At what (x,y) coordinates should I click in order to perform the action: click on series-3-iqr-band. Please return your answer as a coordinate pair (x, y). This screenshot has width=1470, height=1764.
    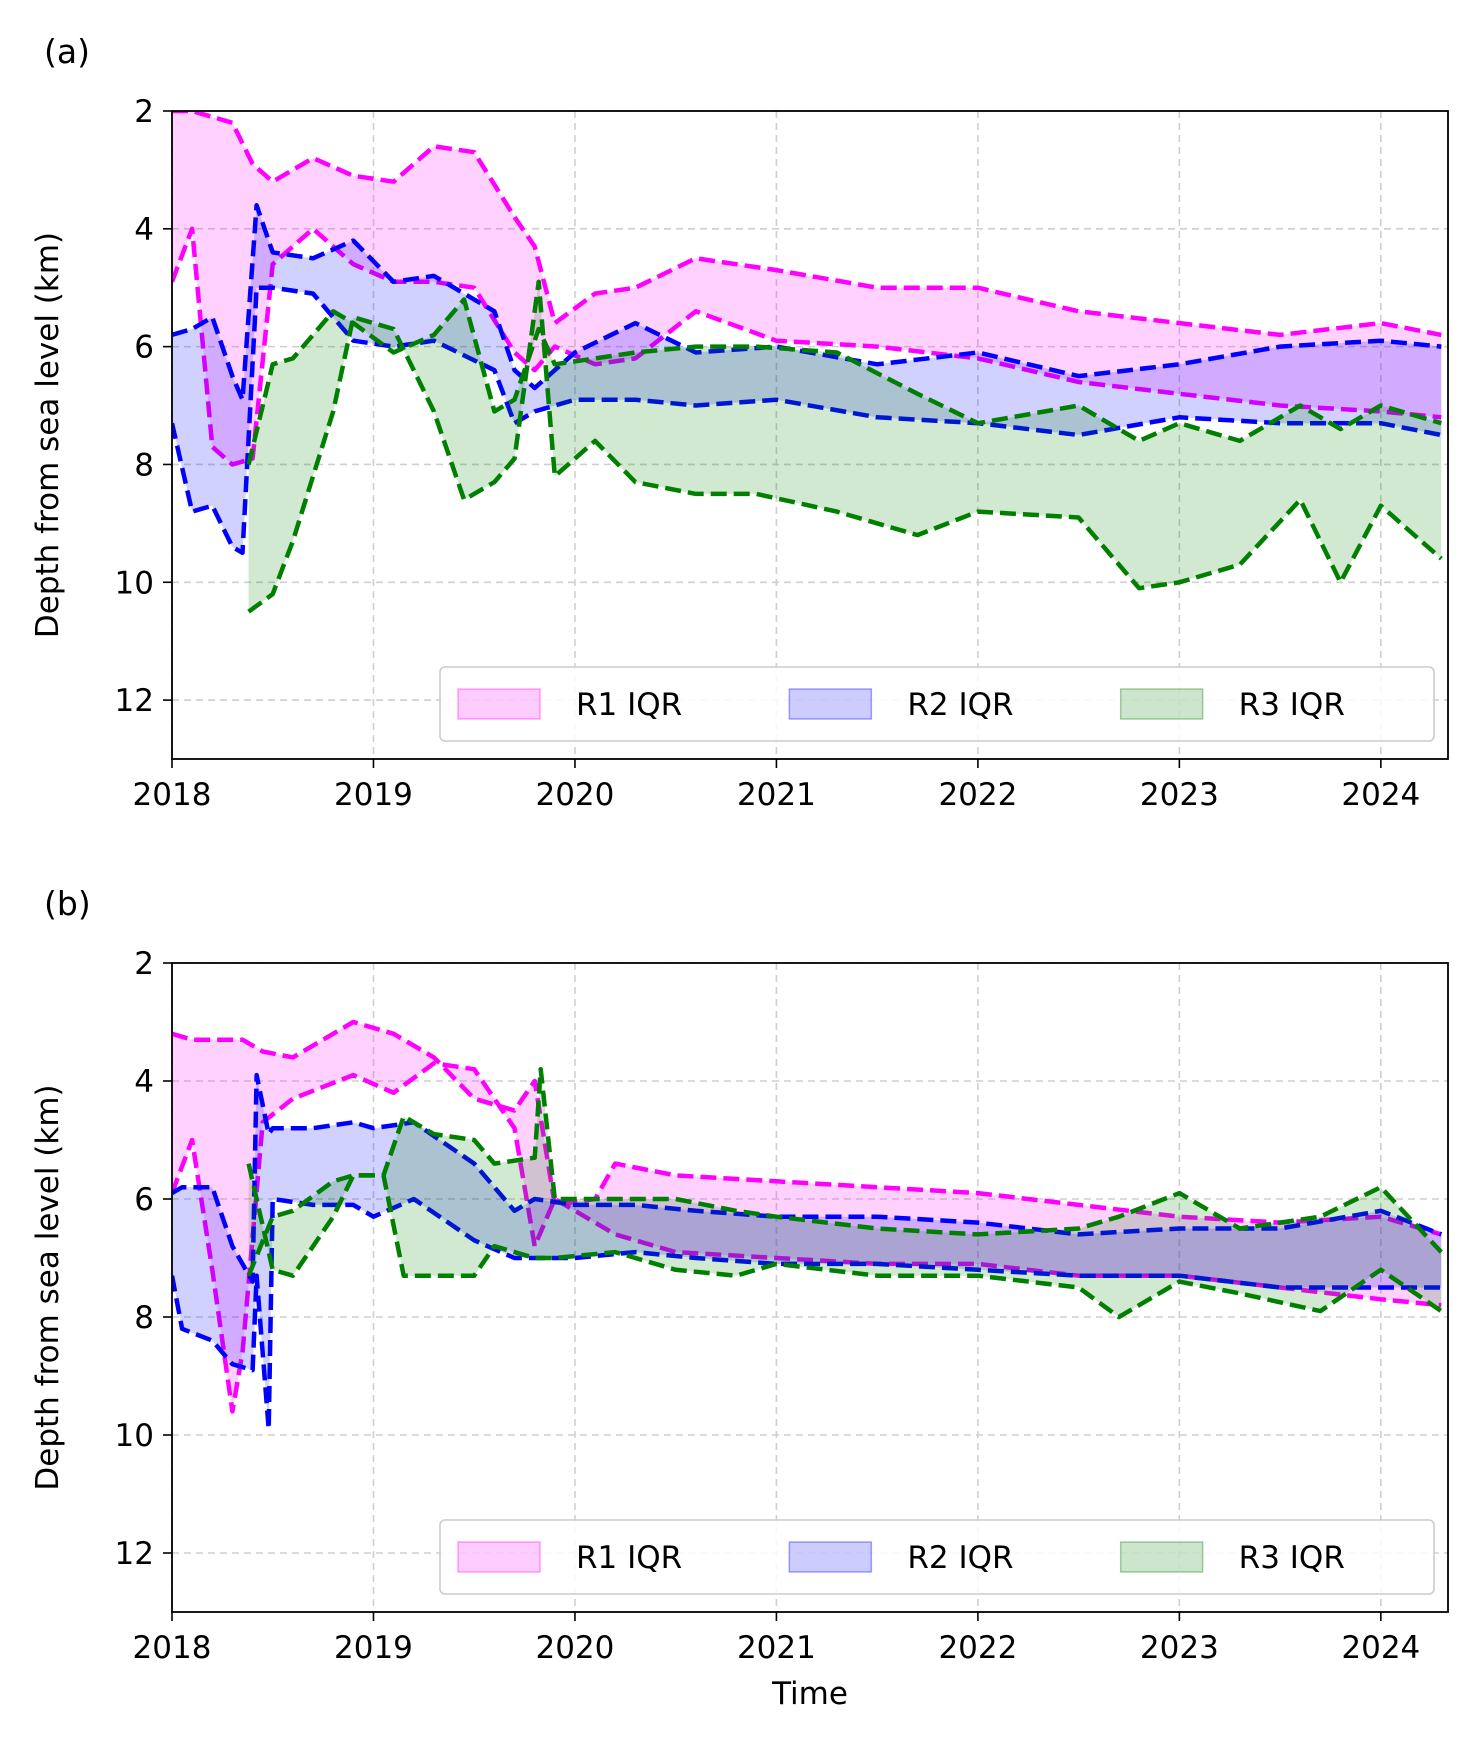
    Looking at the image, I should click on (845, 1193).